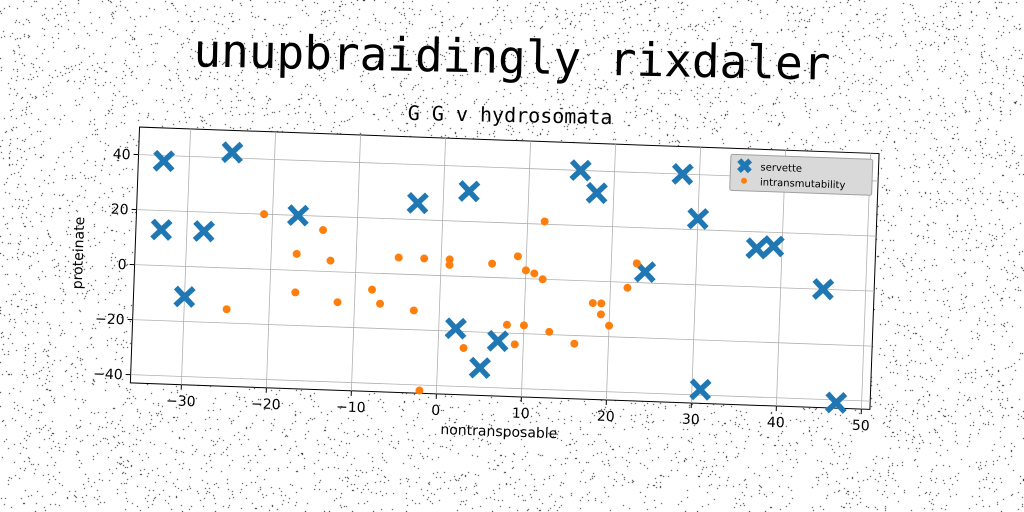 The width and height of the screenshot is (1024, 512). What do you see at coordinates (108, 374) in the screenshot?
I see `y-tick-label: −40` at bounding box center [108, 374].